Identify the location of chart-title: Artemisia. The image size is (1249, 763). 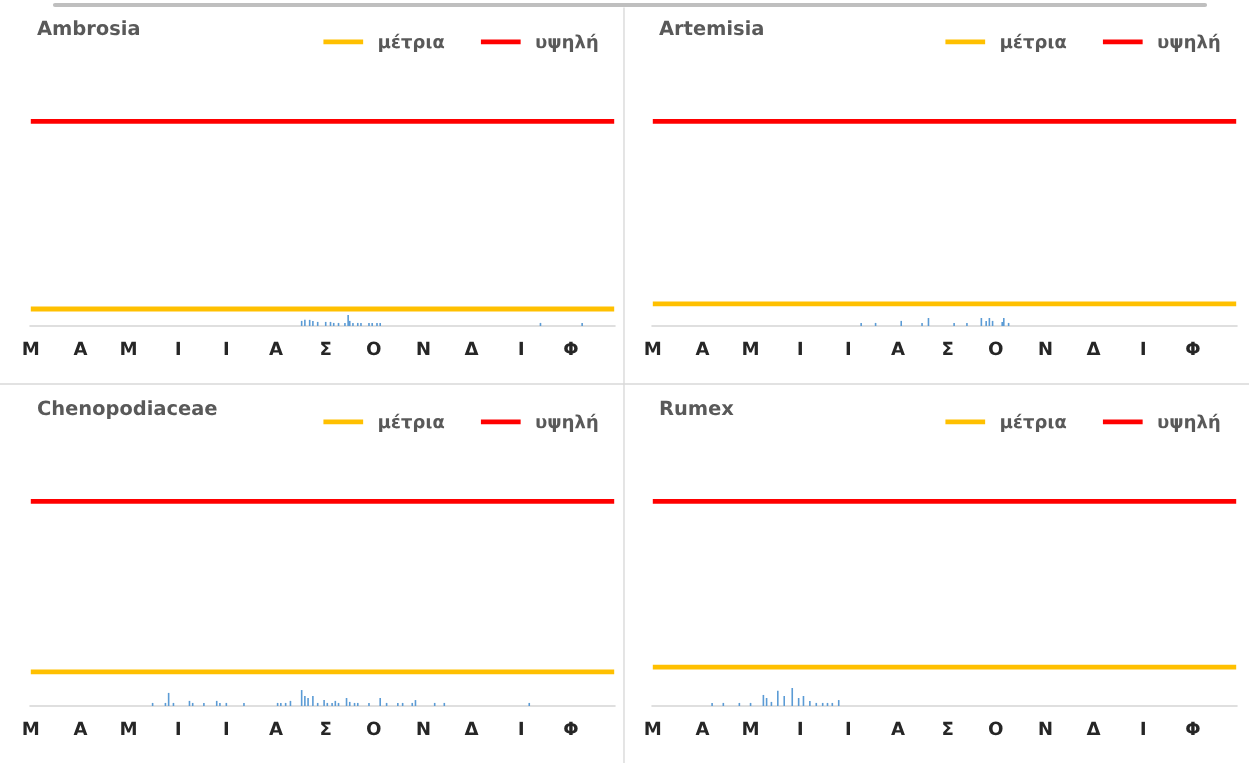
(711, 28).